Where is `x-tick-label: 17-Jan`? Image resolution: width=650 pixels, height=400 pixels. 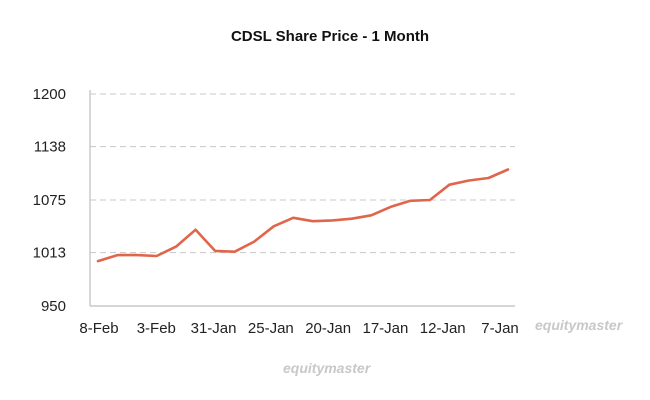
x-tick-label: 17-Jan is located at coordinates (385, 328).